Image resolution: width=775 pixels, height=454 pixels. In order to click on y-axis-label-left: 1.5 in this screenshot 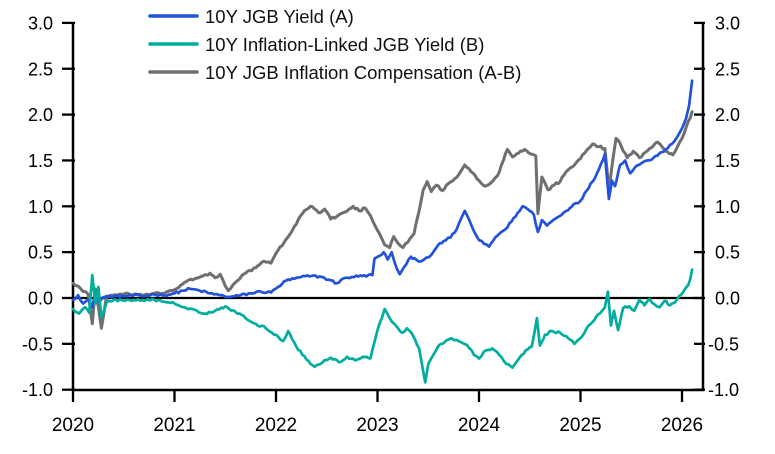, I will do `click(40, 161)`.